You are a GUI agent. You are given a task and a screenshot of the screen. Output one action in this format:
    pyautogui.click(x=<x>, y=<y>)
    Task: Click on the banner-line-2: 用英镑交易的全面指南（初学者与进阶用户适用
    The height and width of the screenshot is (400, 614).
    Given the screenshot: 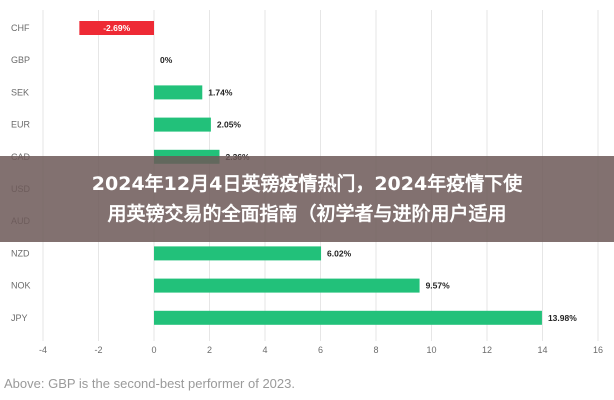 What is the action you would take?
    pyautogui.click(x=307, y=214)
    